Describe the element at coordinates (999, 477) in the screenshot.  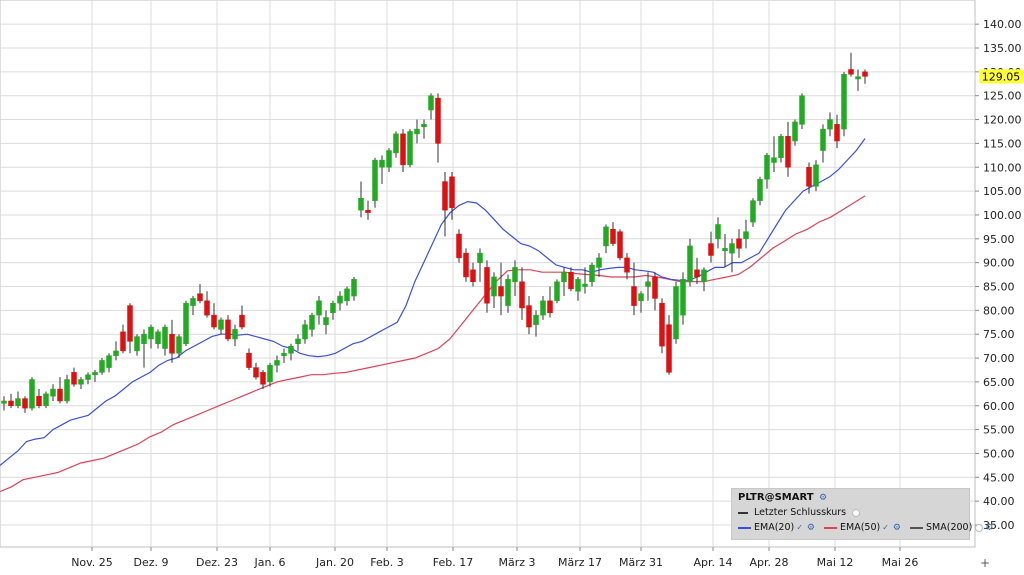
I see `y-tick-label: 45.00` at that location.